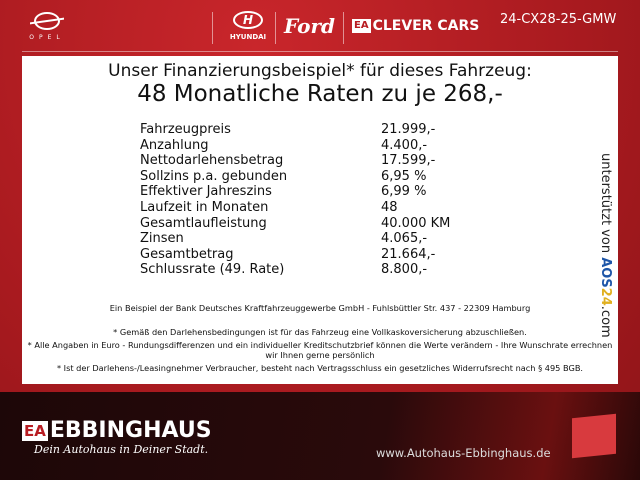 The width and height of the screenshot is (640, 480). What do you see at coordinates (295, 255) in the screenshot?
I see `table-row: Gesamtbetrag 21.664,-` at bounding box center [295, 255].